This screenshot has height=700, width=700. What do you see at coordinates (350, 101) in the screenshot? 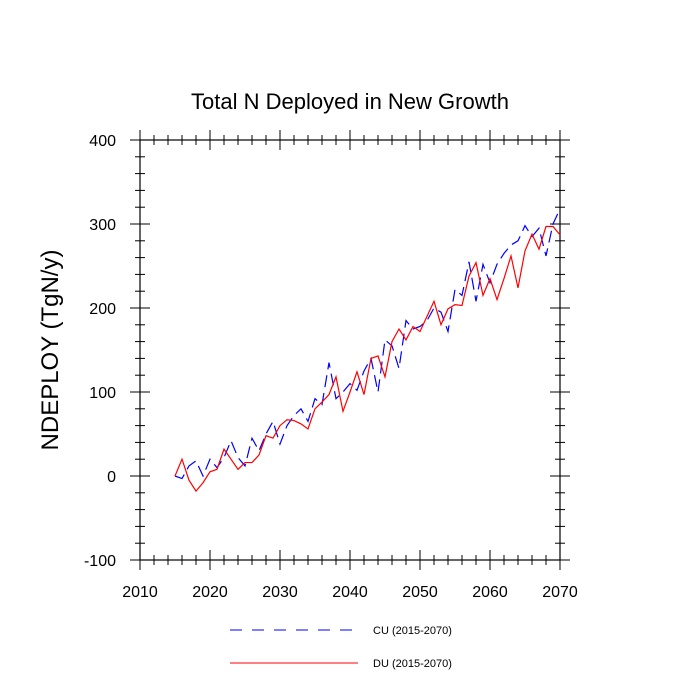
I see `chart-title: Total N Deployed in New Growth` at bounding box center [350, 101].